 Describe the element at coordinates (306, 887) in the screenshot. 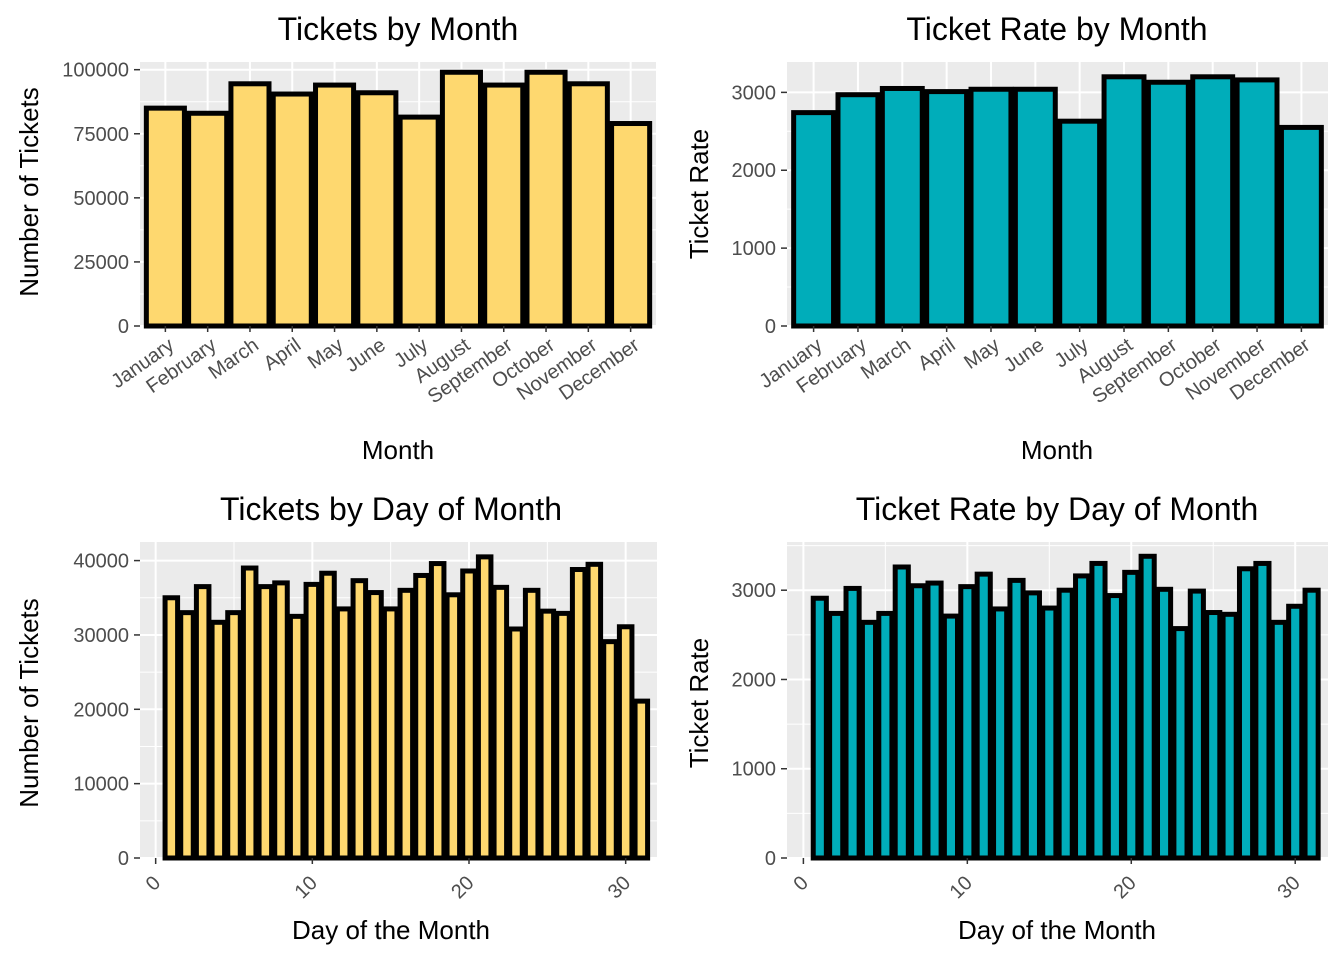

I see `x-tick-label: 10` at that location.